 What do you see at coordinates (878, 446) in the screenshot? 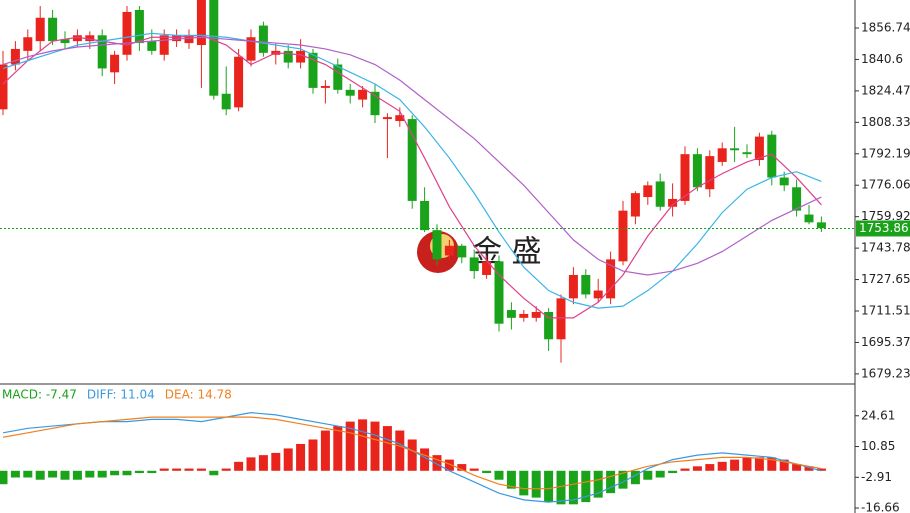
I see `y-tick-label: 10.85` at bounding box center [878, 446].